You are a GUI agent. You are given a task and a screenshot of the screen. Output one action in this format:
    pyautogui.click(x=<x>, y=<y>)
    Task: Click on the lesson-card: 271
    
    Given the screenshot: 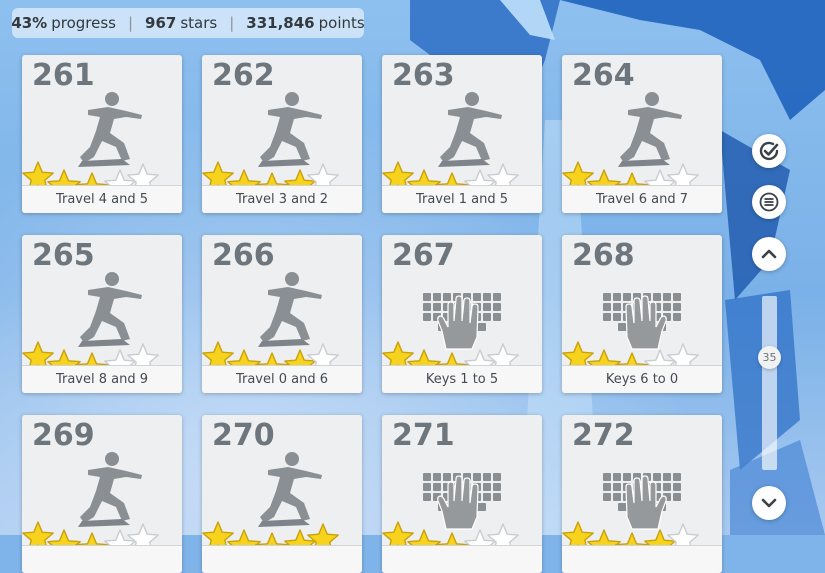 What is the action you would take?
    pyautogui.click(x=462, y=494)
    